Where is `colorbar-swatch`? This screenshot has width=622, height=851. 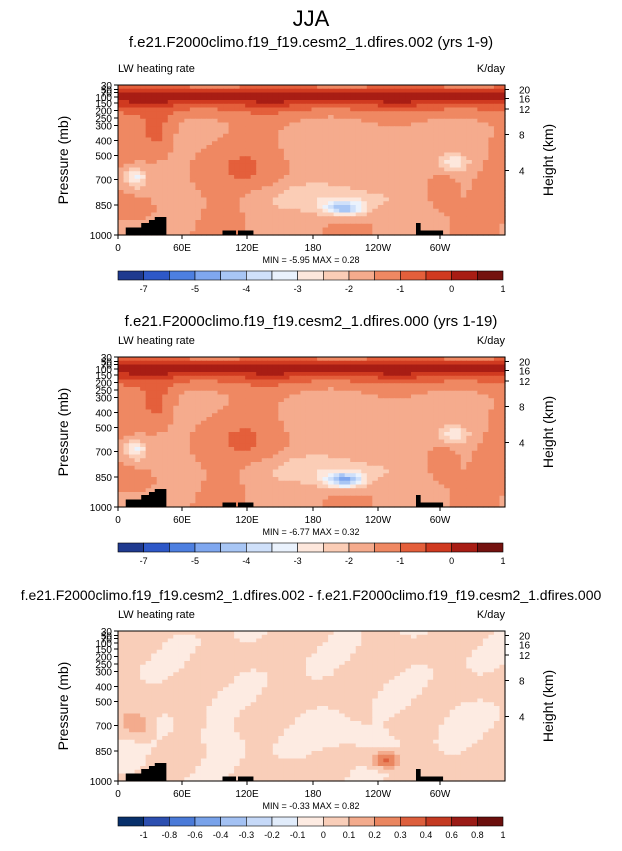
colorbar-swatch is located at coordinates (156, 275).